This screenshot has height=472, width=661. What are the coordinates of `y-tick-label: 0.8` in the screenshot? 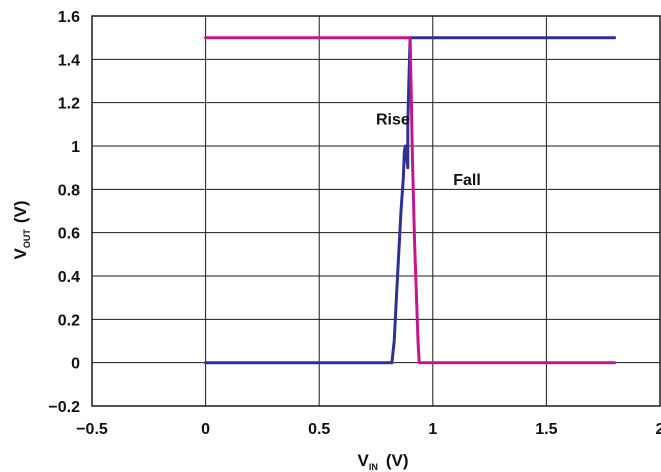 It's located at (69, 190).